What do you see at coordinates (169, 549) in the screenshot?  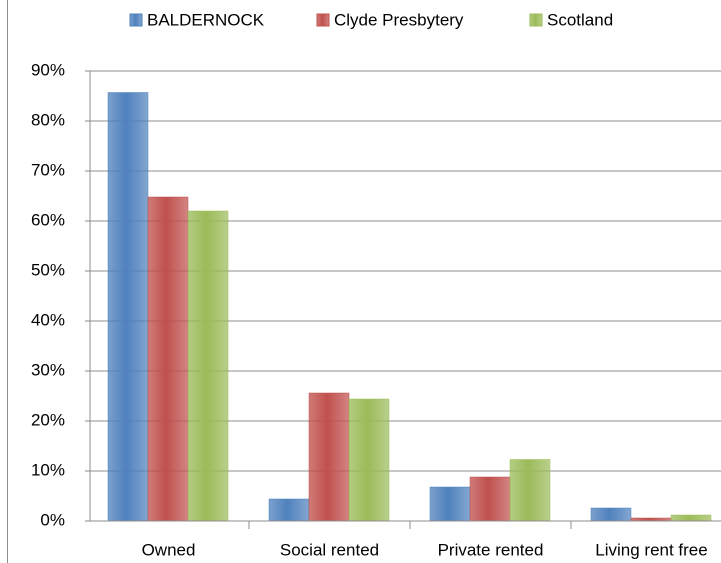 I see `x-tick-label: Owned` at bounding box center [169, 549].